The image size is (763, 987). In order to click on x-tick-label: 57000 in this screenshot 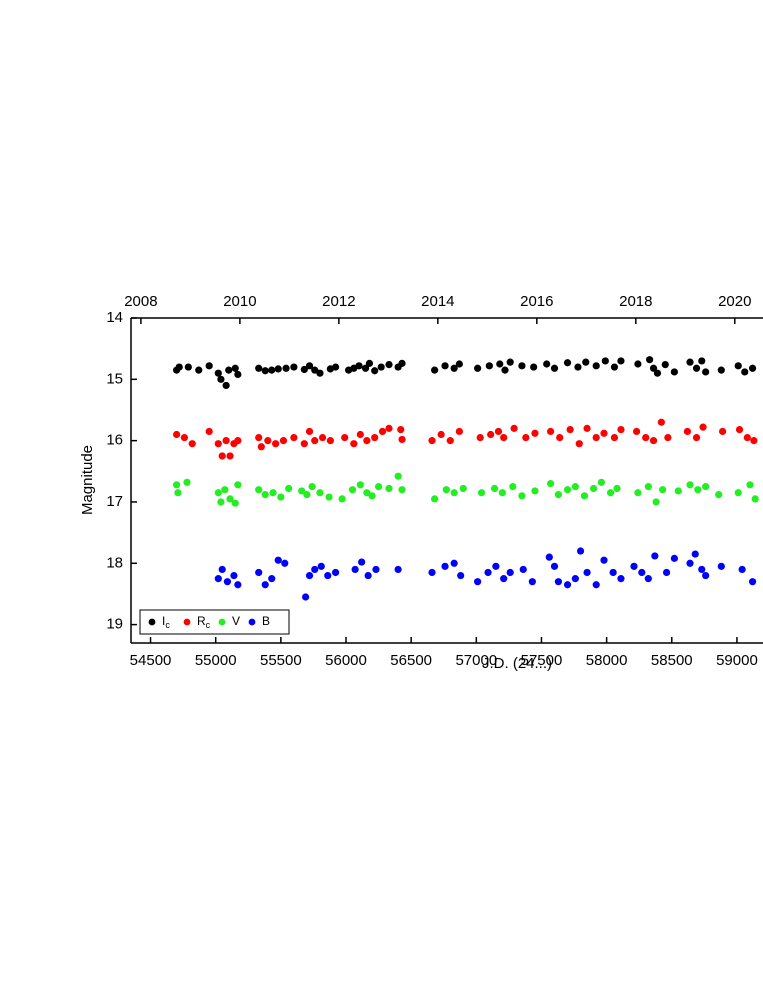, I will do `click(476, 660)`.